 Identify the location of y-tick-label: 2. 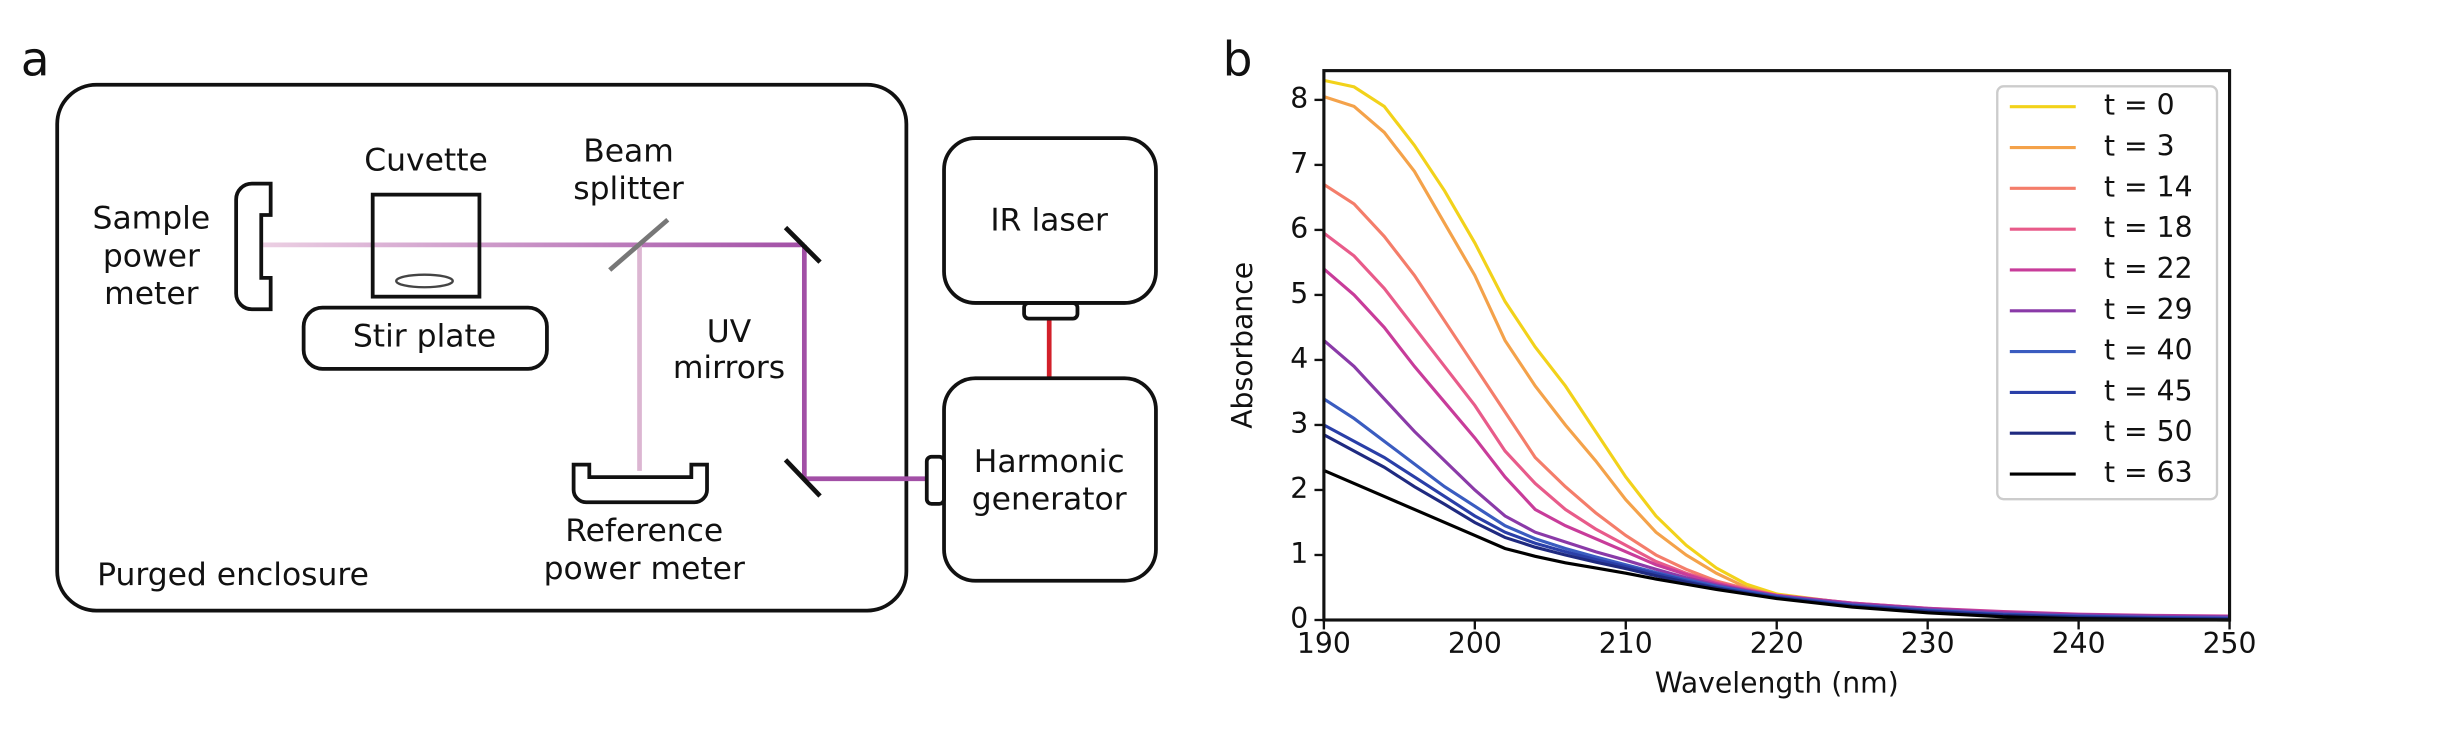
(1299, 488).